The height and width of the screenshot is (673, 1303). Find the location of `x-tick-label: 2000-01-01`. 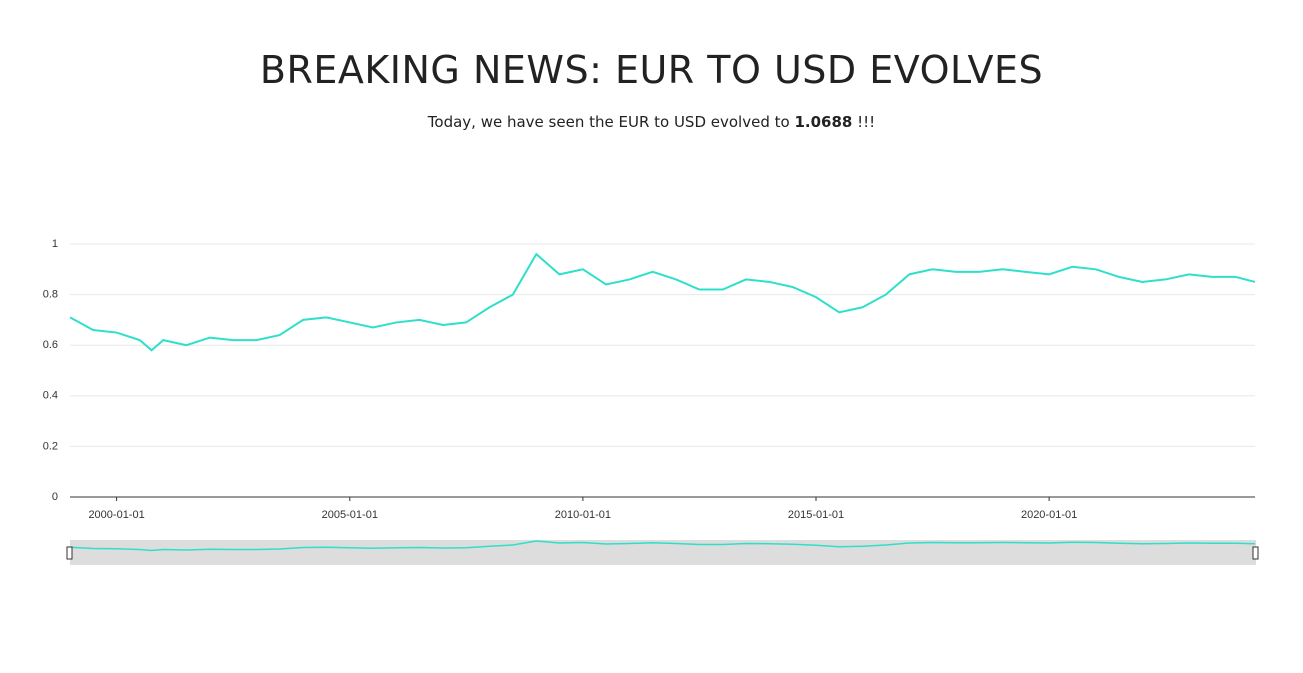

x-tick-label: 2000-01-01 is located at coordinates (116, 515).